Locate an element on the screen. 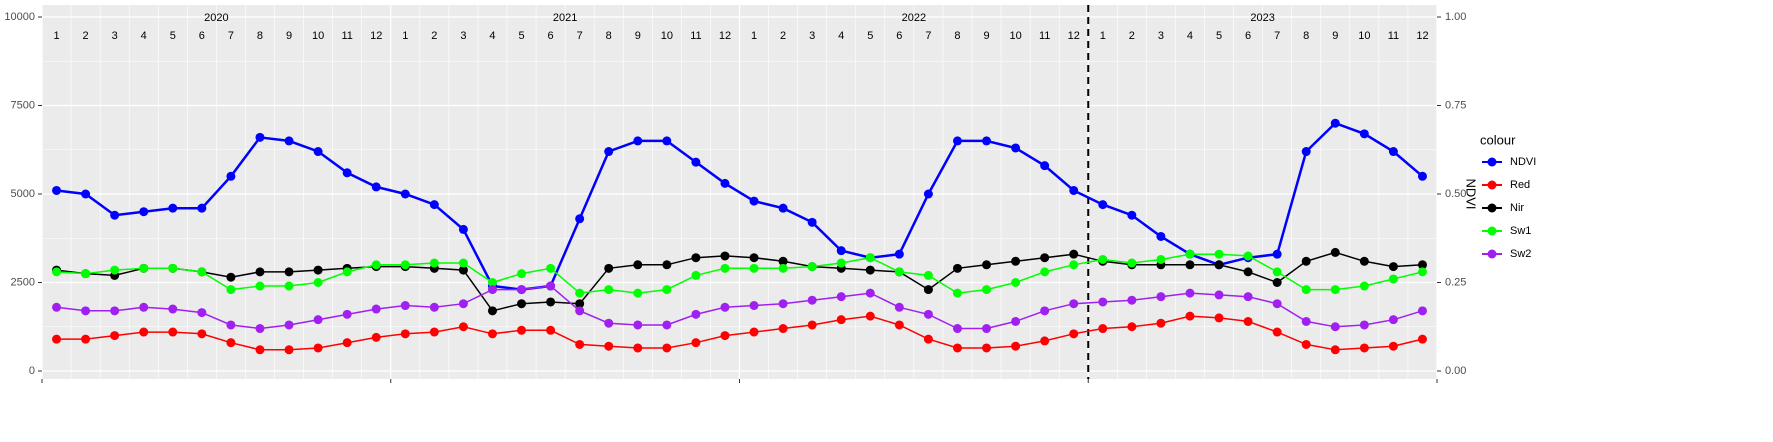  y-tick-label: 10000 is located at coordinates (19, 17).